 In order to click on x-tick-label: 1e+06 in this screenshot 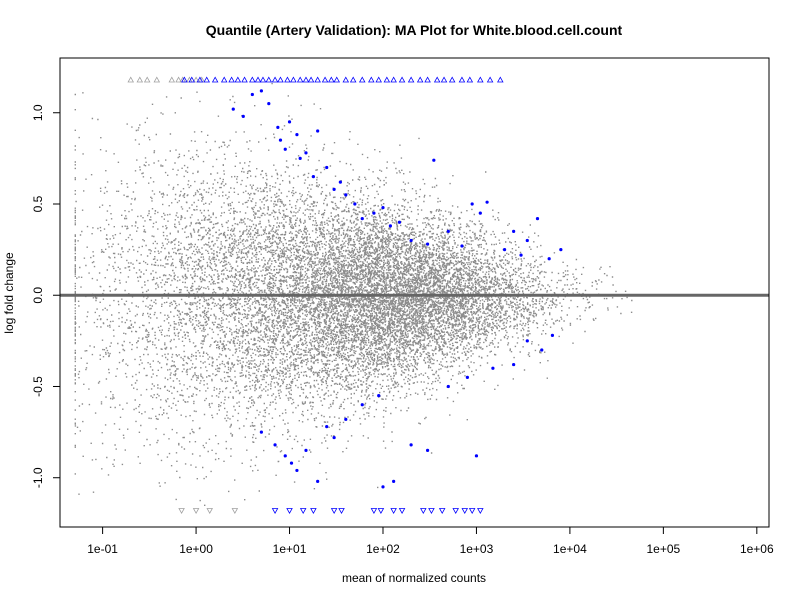, I will do `click(757, 549)`.